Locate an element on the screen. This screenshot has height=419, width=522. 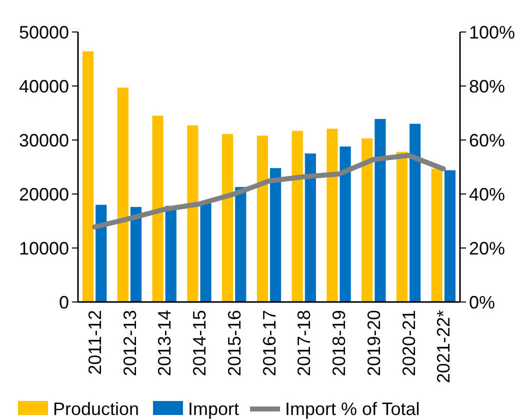
x-tick-label: 2015-16 is located at coordinates (234, 343).